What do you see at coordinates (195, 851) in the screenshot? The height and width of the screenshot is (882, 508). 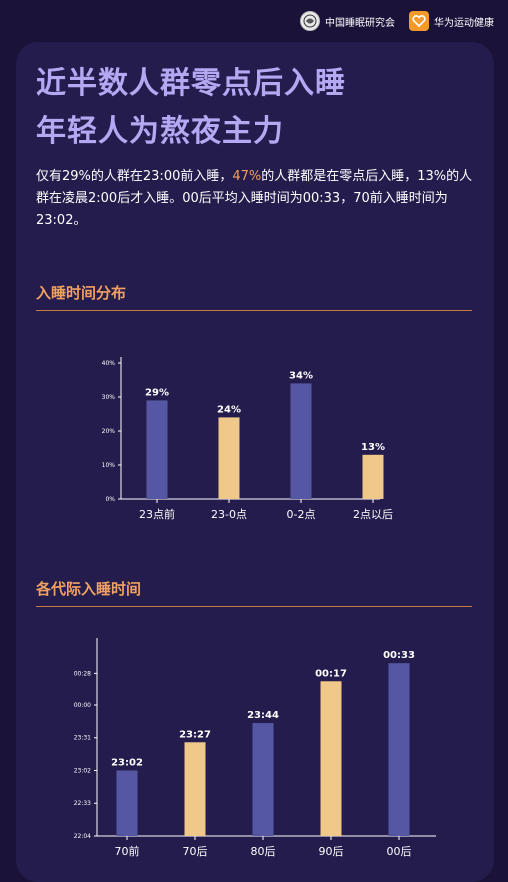 I see `gen-category-label: 70后` at bounding box center [195, 851].